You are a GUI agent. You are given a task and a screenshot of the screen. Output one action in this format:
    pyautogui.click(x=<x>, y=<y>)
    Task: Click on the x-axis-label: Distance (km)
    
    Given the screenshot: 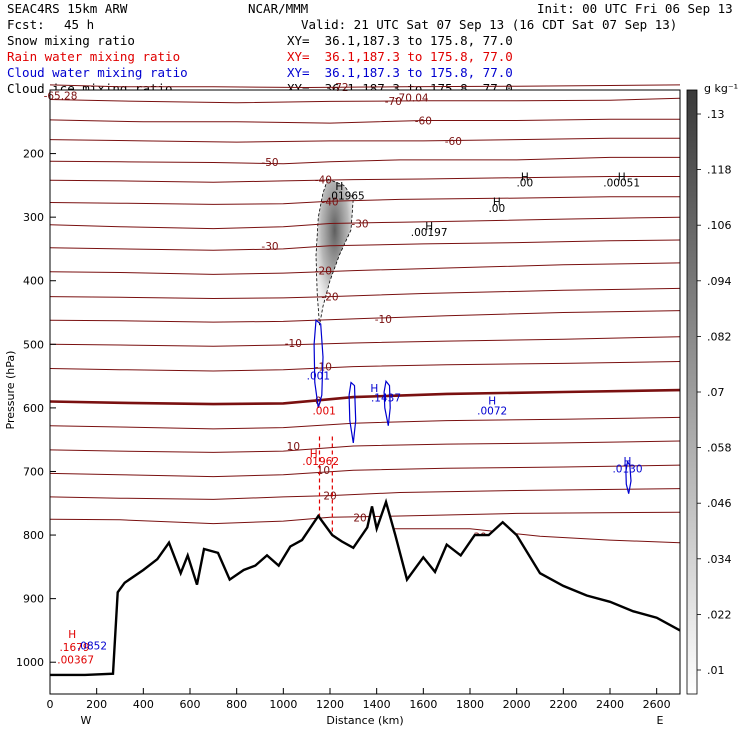 What is the action you would take?
    pyautogui.click(x=364, y=720)
    